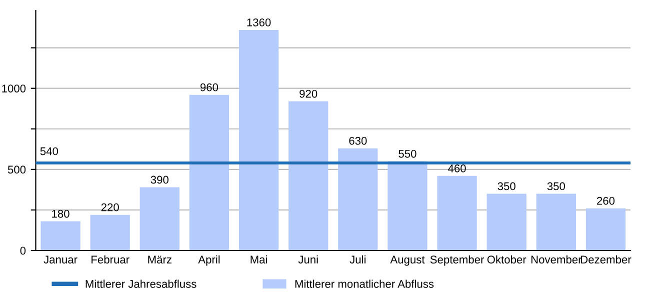 Image resolution: width=650 pixels, height=300 pixels. Describe the element at coordinates (61, 214) in the screenshot. I see `data-label: 180` at that location.